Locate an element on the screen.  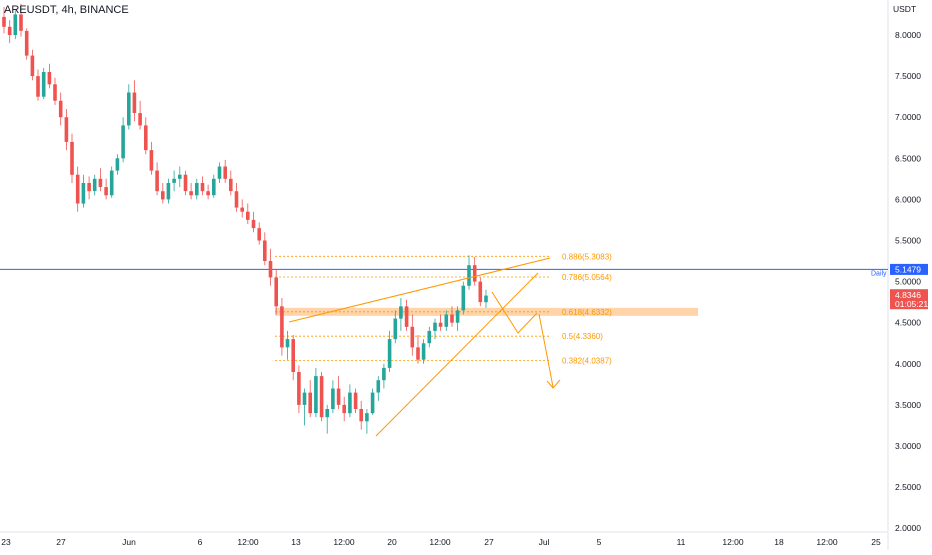
price-tick-label: 5.0000 is located at coordinates (908, 282).